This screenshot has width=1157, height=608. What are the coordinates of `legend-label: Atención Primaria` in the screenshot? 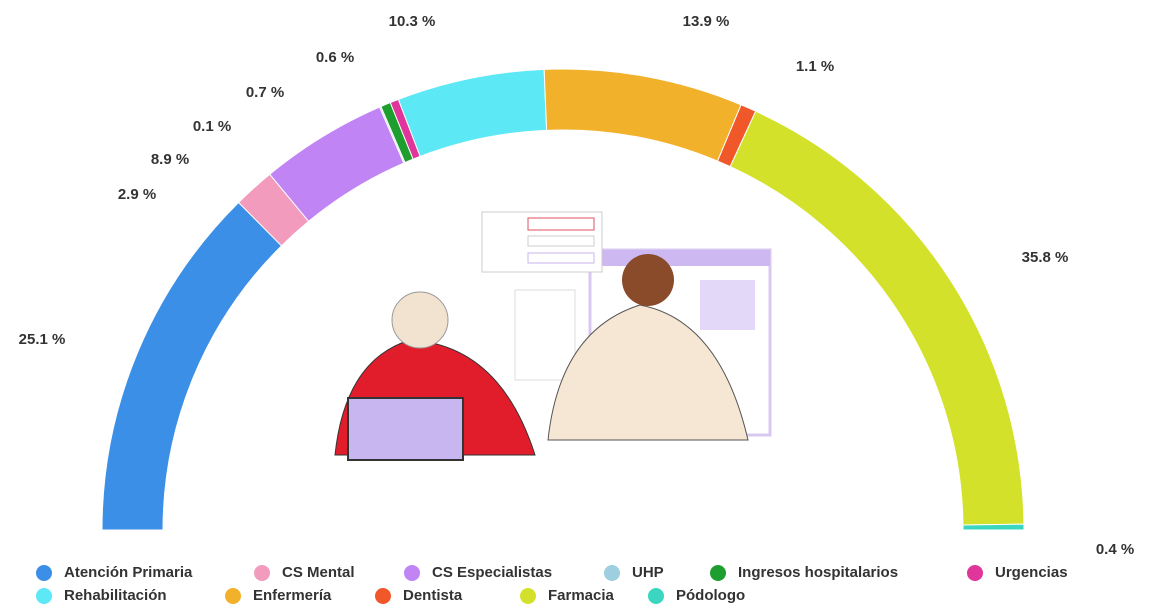 It's located at (128, 572).